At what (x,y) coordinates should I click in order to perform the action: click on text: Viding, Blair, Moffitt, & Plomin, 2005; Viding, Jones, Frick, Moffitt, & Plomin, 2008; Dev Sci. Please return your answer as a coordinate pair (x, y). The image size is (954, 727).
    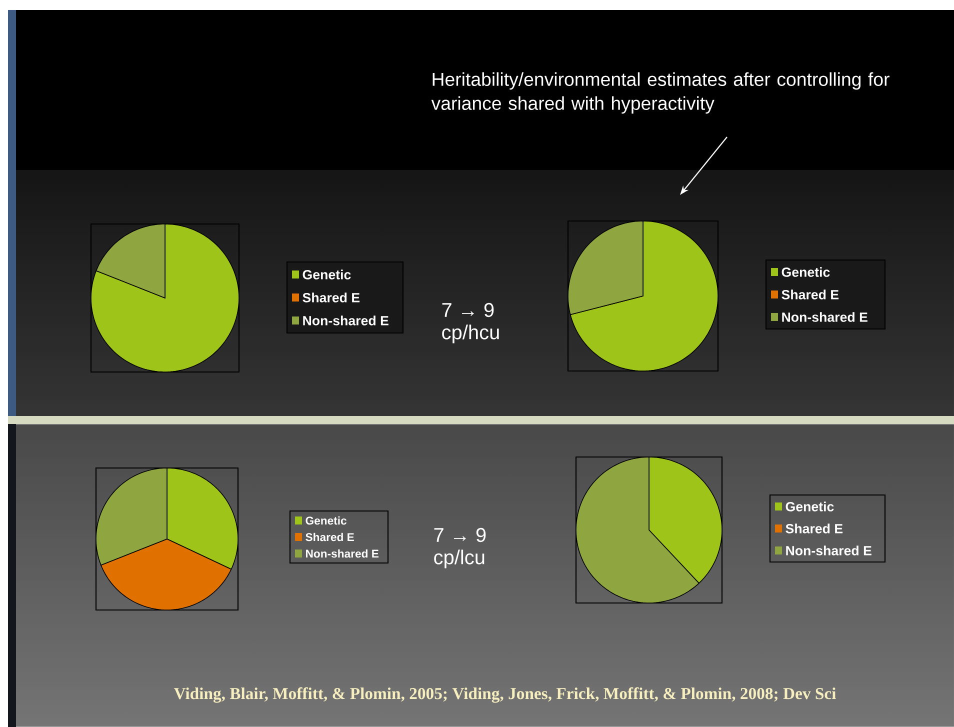
    Looking at the image, I should click on (505, 695).